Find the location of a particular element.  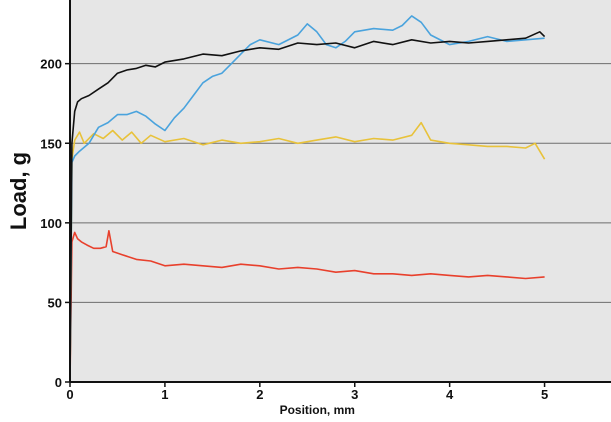

x-tick-label: 3 is located at coordinates (354, 394).